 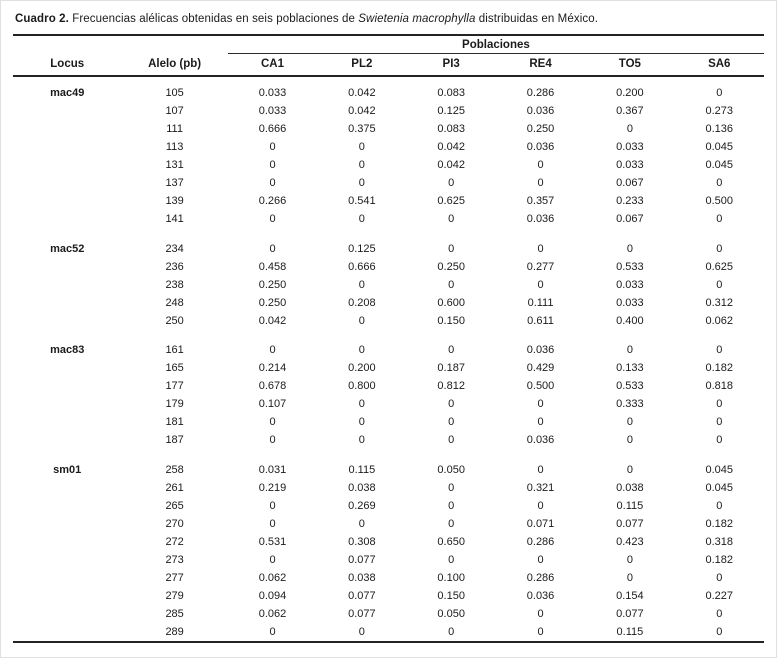 What do you see at coordinates (388, 148) in the screenshot?
I see `table-row: 113 0 0 0.042 0.036 0.033 0.045` at bounding box center [388, 148].